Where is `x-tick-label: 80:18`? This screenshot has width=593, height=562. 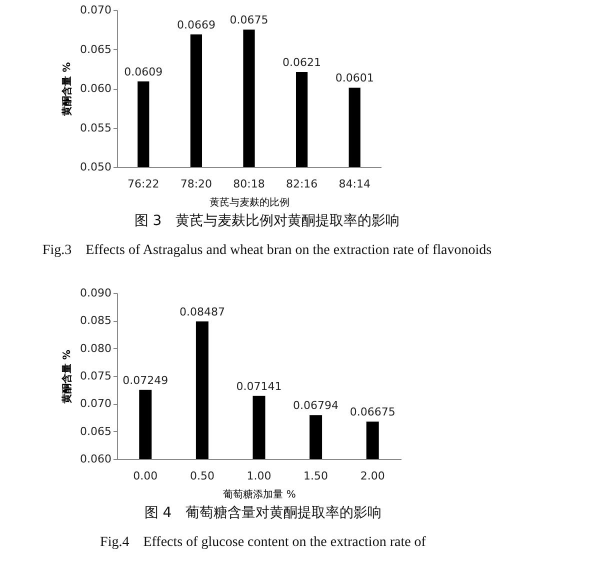 x-tick-label: 80:18 is located at coordinates (249, 184).